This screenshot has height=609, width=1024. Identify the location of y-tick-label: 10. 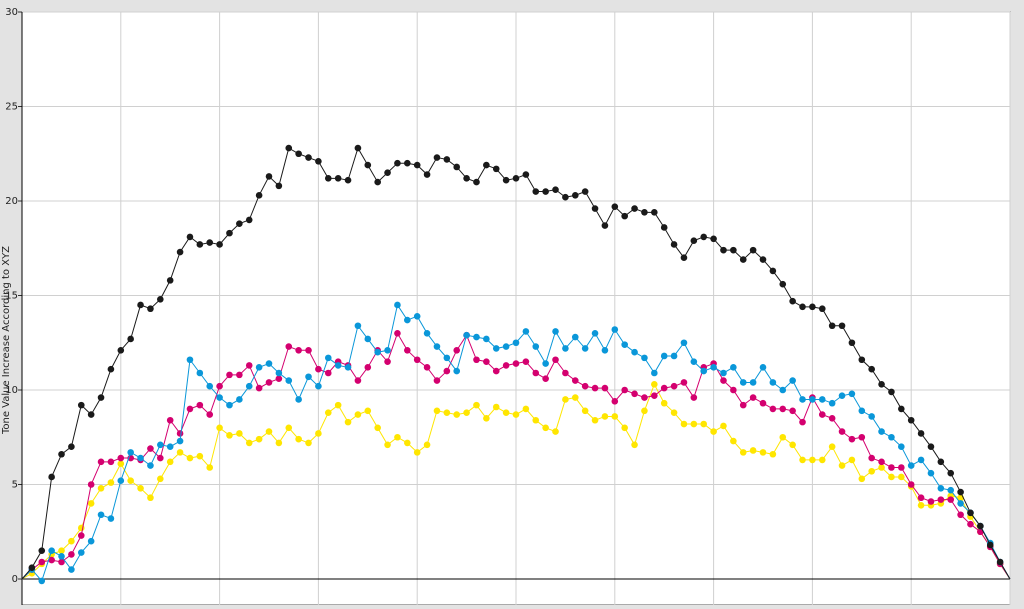
(11, 390).